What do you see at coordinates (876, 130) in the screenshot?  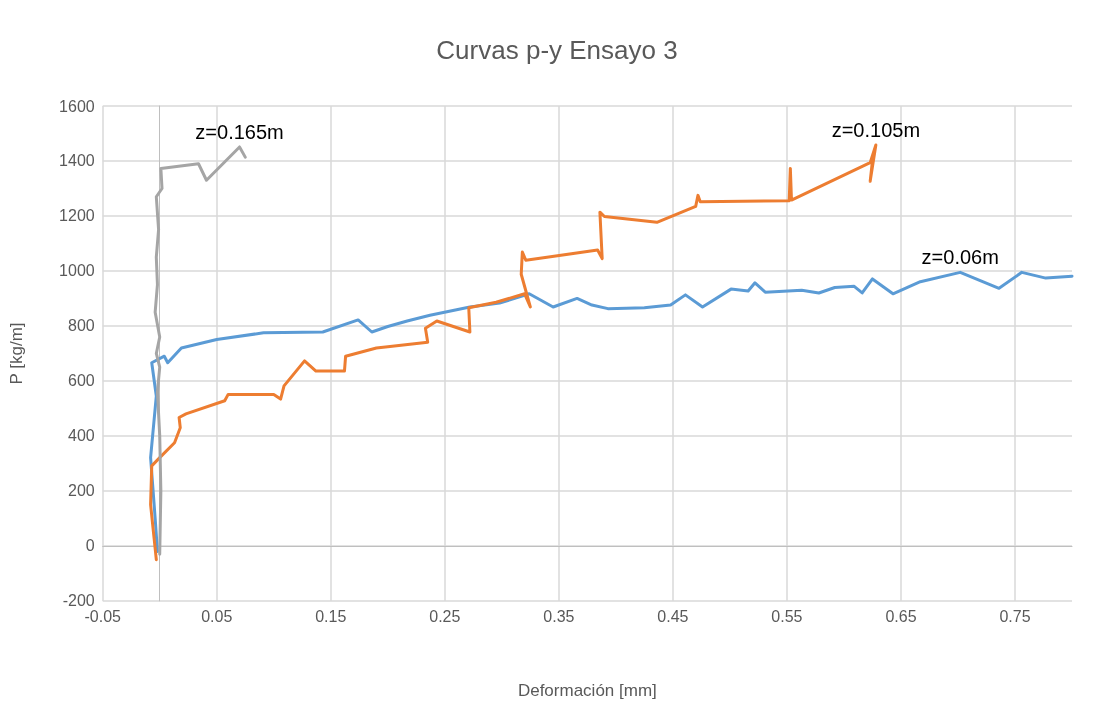 I see `series-label: z=0.105m` at bounding box center [876, 130].